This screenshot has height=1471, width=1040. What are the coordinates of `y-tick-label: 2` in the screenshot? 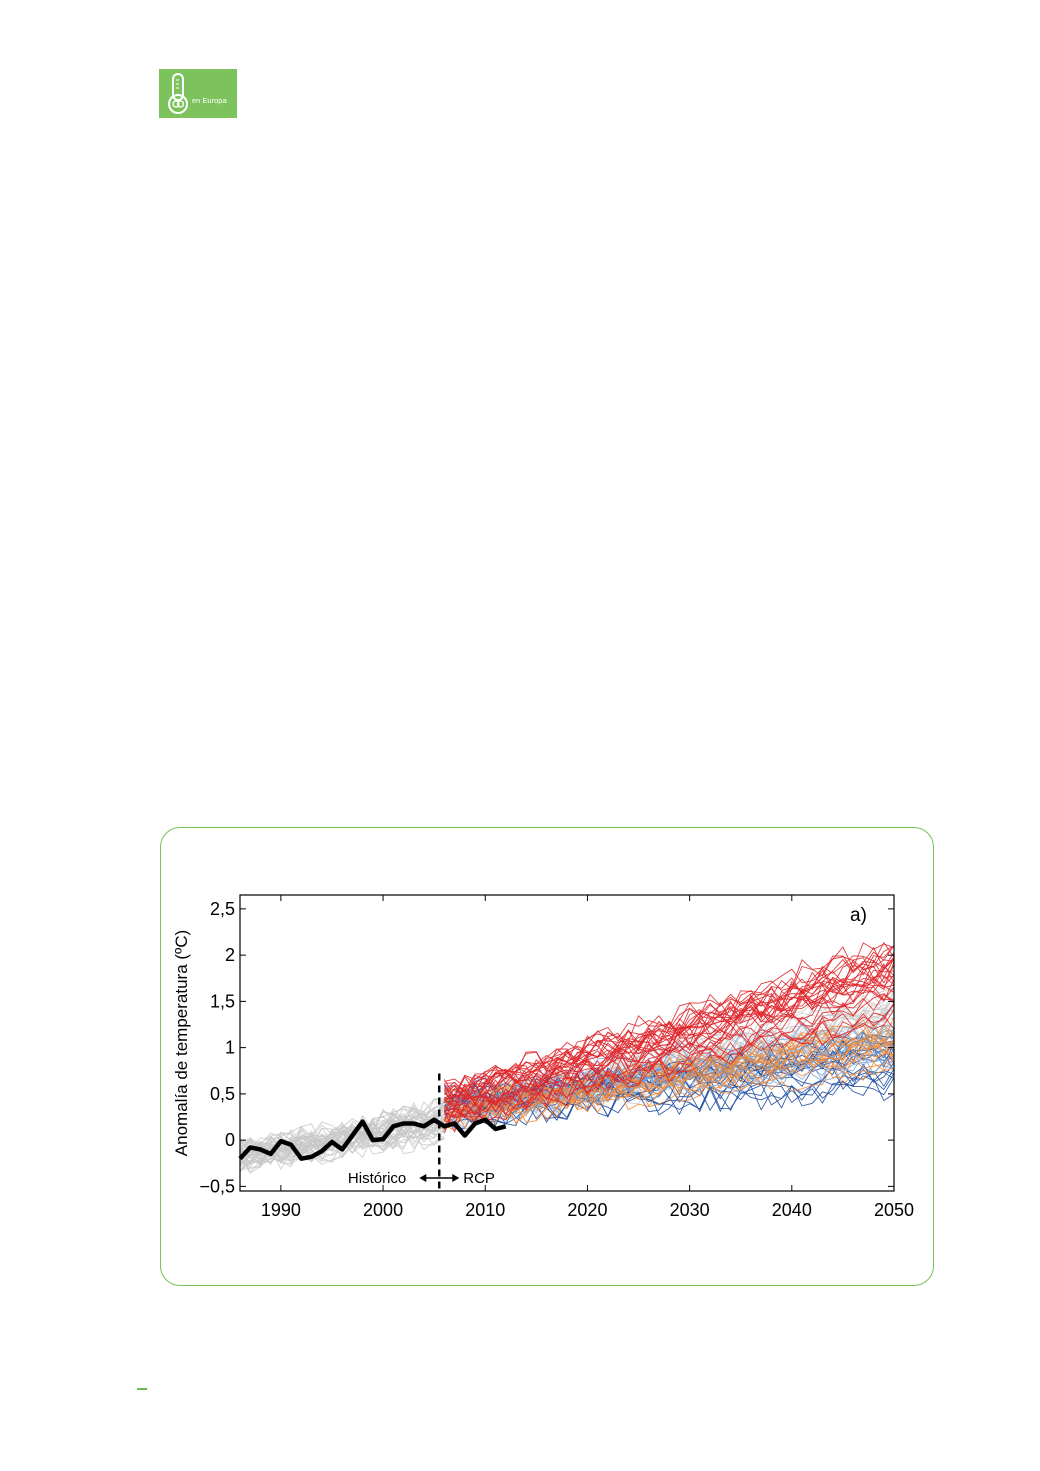 It's located at (230, 955).